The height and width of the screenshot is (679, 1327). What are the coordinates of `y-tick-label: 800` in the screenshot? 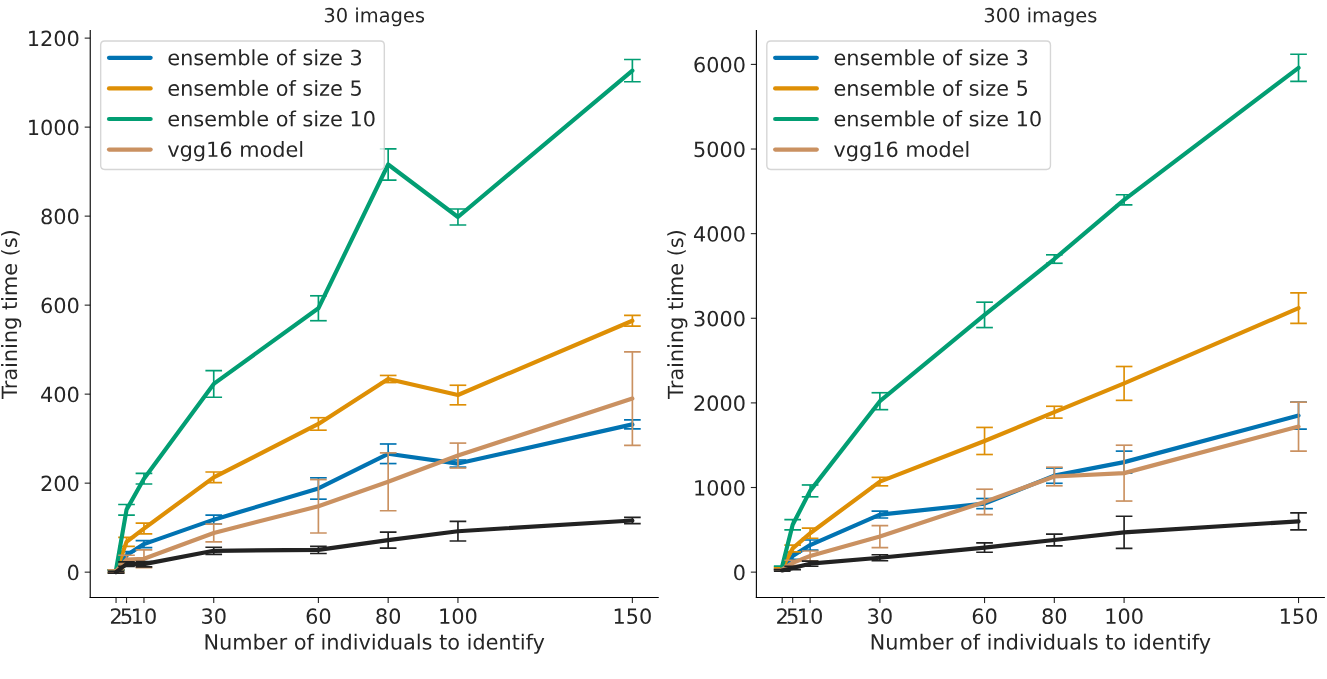 It's located at (60, 216).